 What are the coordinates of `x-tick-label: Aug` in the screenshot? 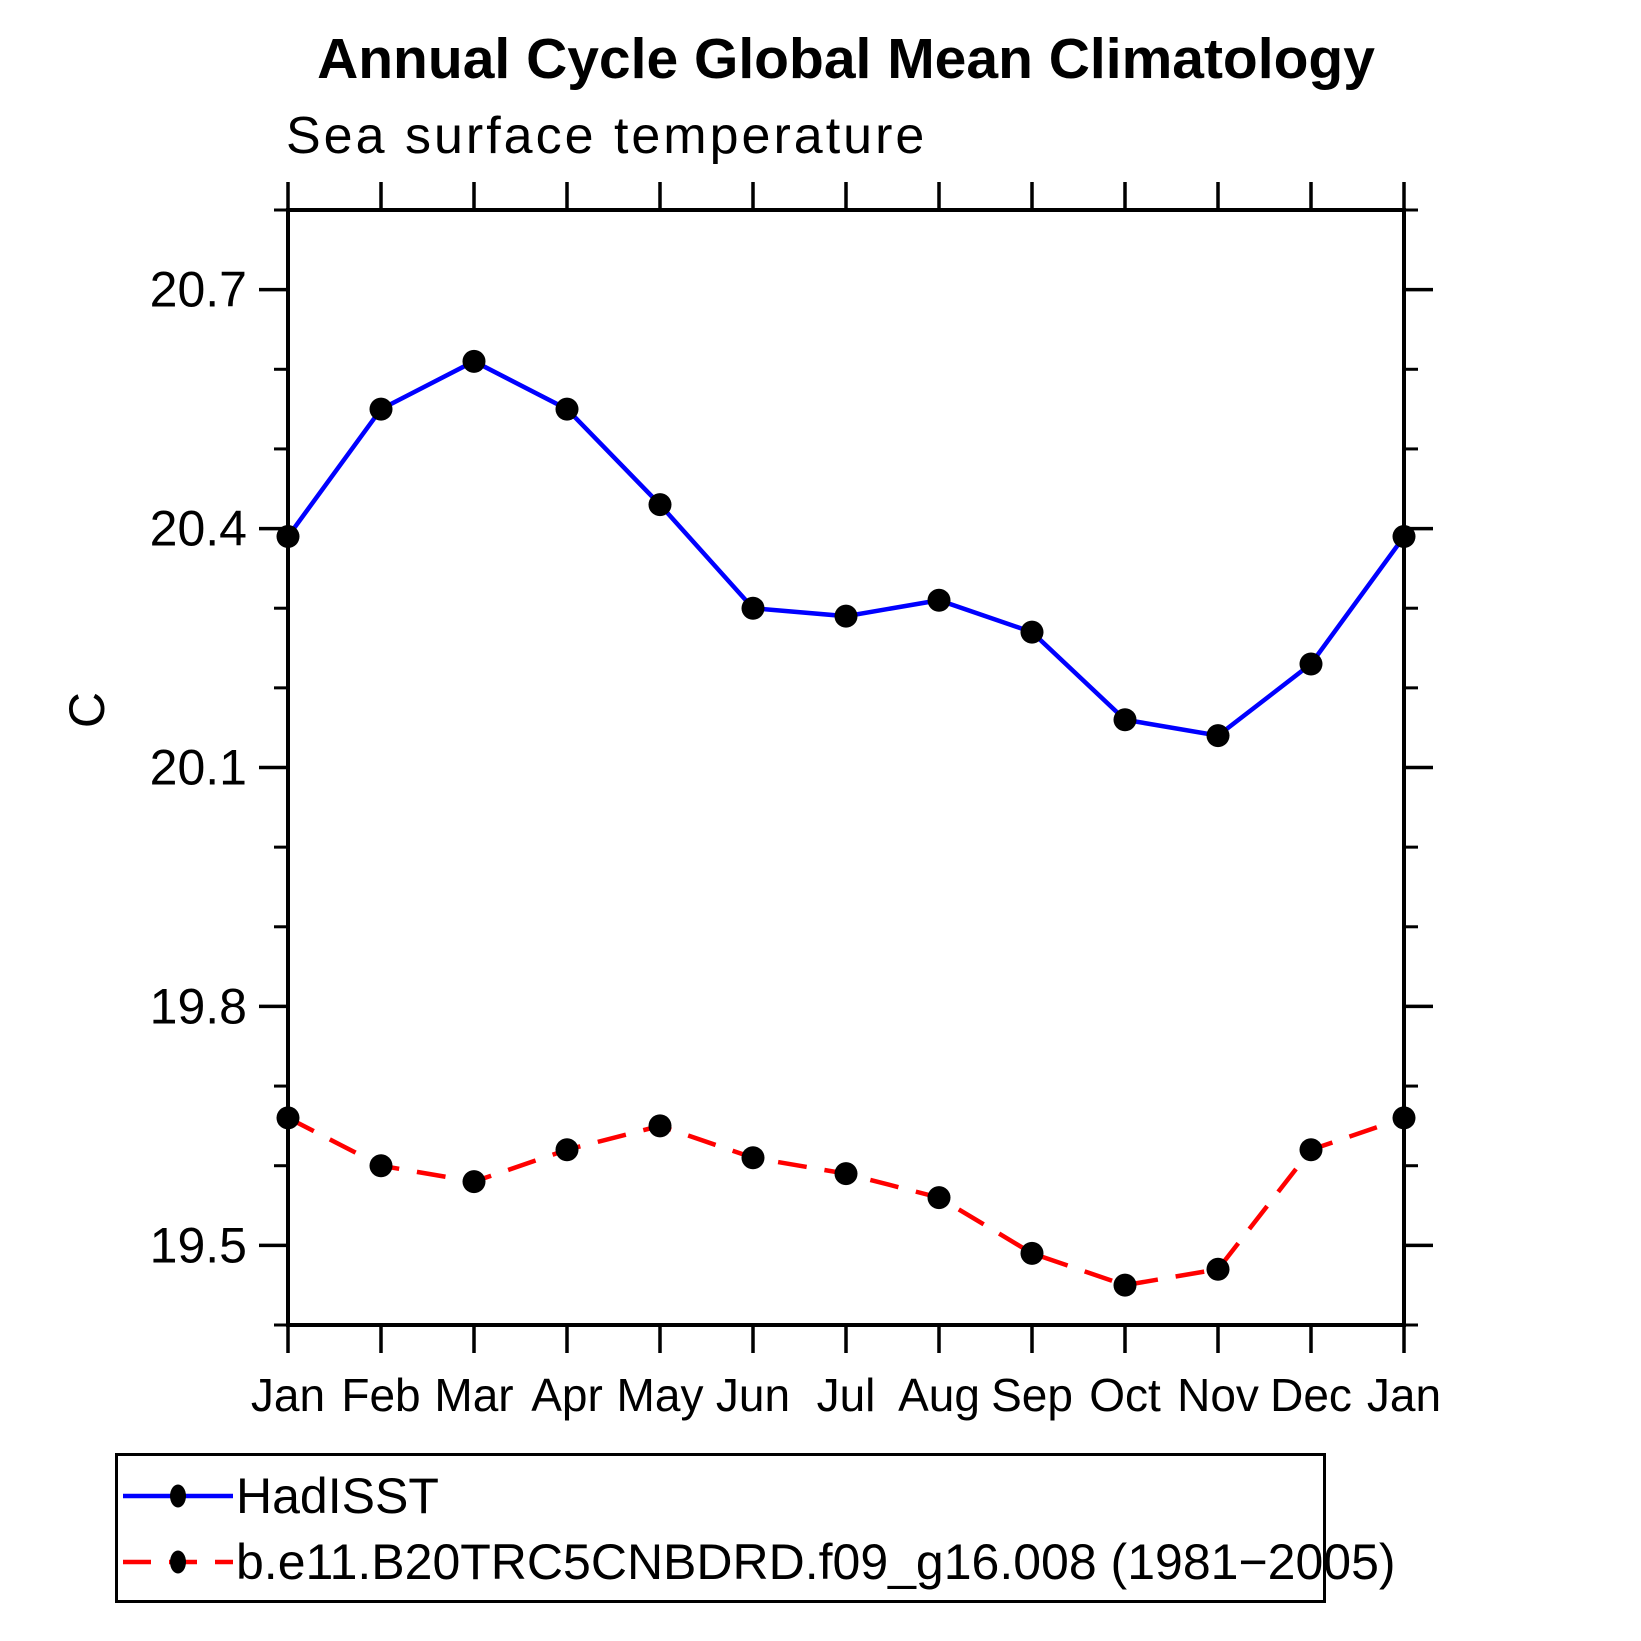 It's located at (939, 1395).